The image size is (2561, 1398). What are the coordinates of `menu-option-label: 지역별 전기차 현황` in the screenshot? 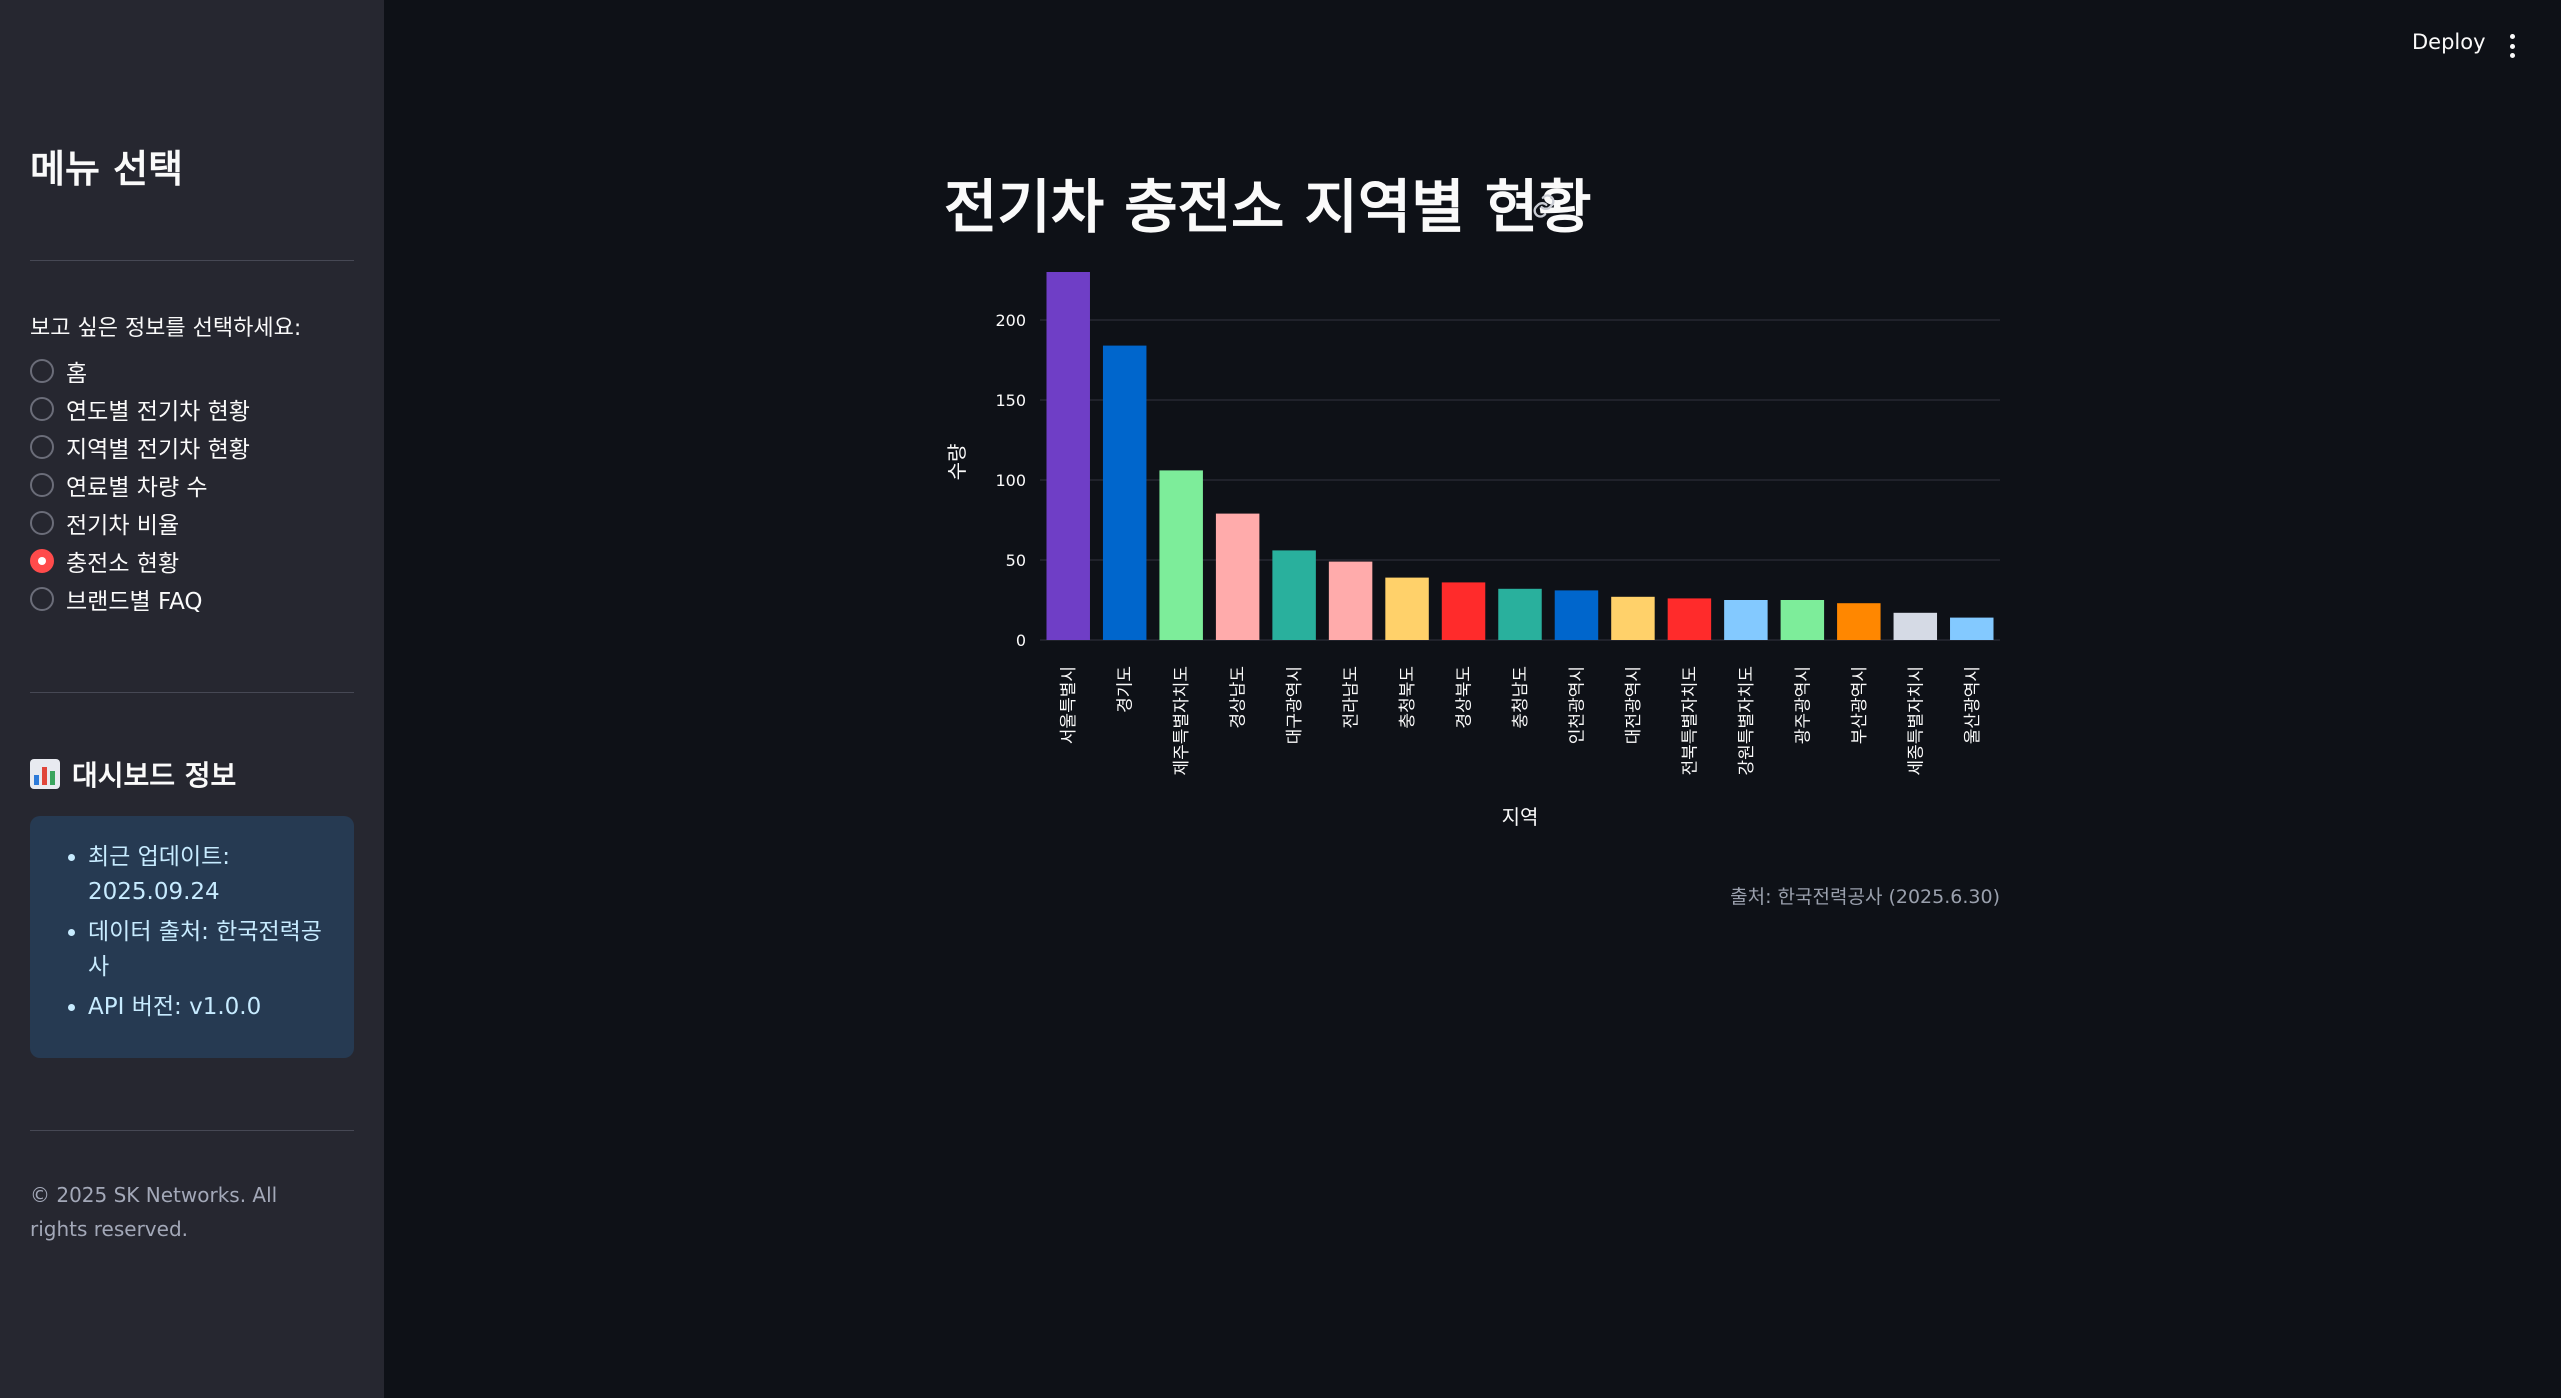 It's located at (158, 450).